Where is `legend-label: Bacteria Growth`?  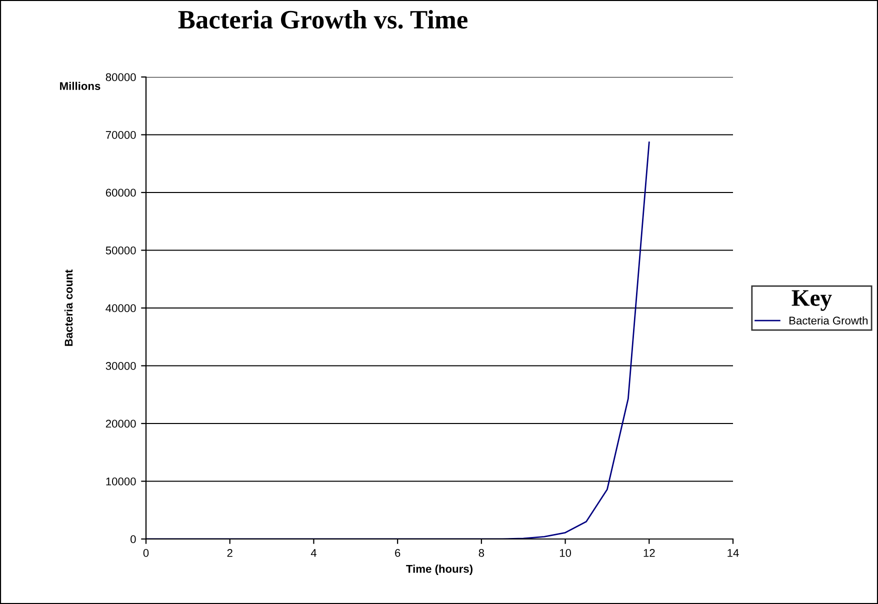 legend-label: Bacteria Growth is located at coordinates (828, 320).